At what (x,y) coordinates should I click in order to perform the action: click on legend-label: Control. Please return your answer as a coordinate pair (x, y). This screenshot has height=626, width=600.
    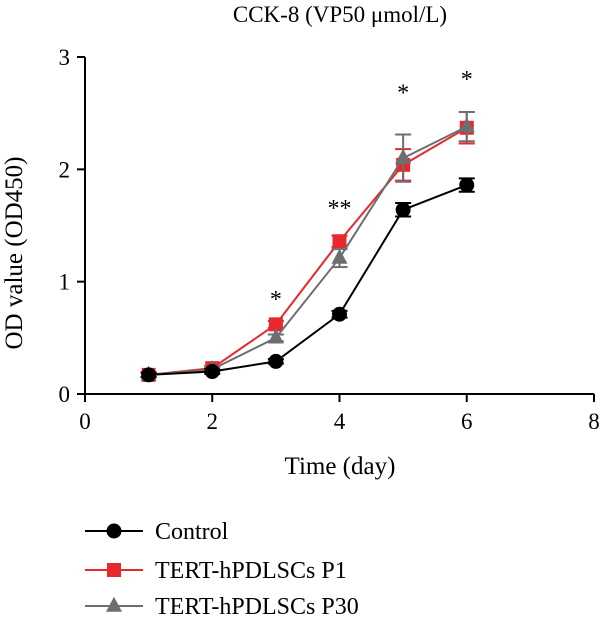
    Looking at the image, I should click on (192, 532).